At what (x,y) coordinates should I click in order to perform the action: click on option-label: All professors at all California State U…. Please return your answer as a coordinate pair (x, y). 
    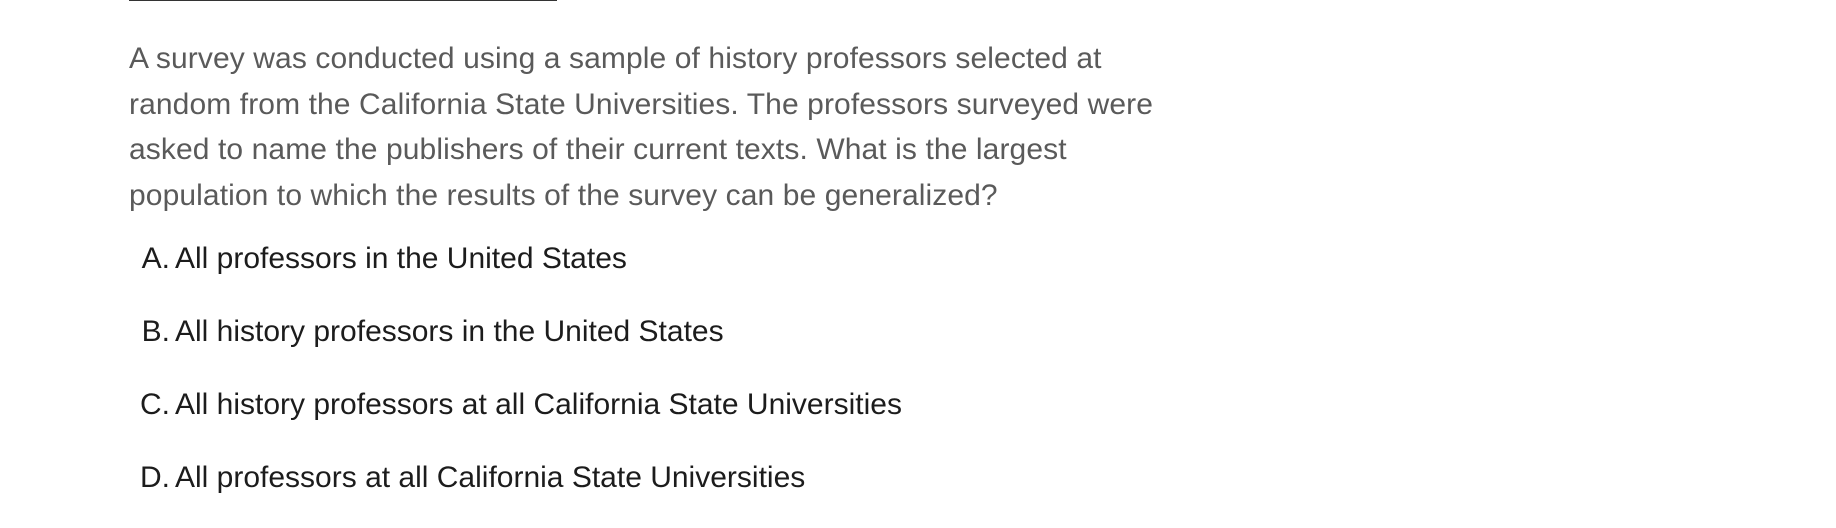
    Looking at the image, I should click on (490, 477).